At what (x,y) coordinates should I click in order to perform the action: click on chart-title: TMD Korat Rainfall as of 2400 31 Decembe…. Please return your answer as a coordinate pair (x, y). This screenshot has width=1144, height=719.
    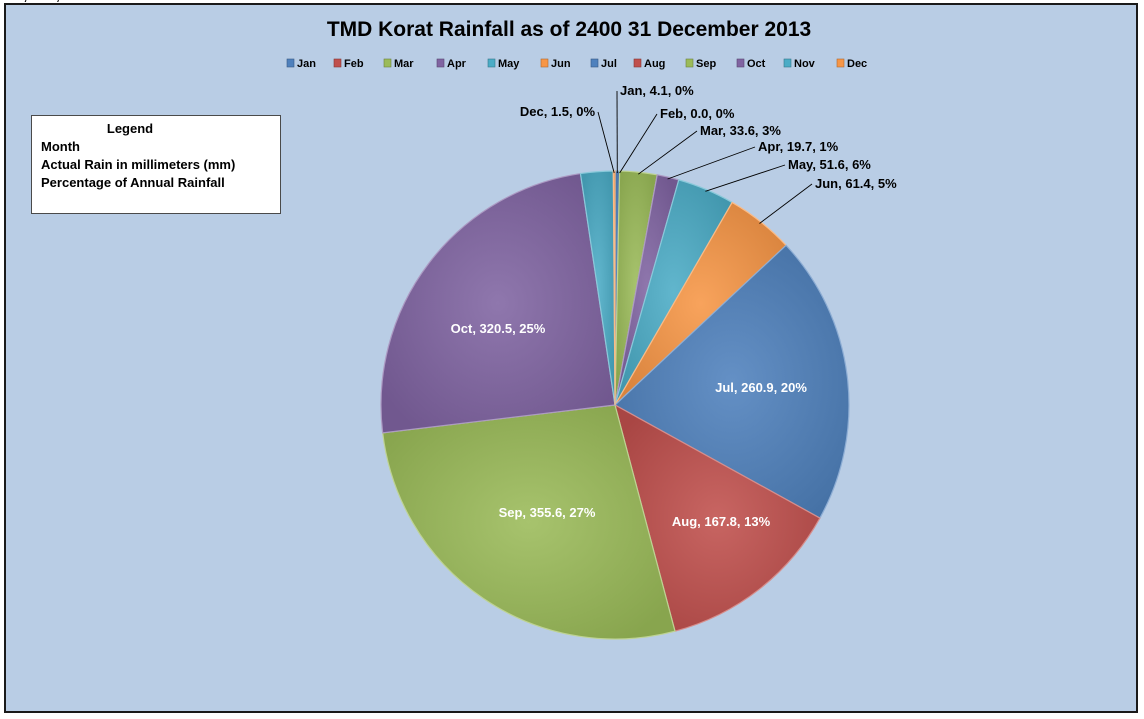
    Looking at the image, I should click on (569, 29).